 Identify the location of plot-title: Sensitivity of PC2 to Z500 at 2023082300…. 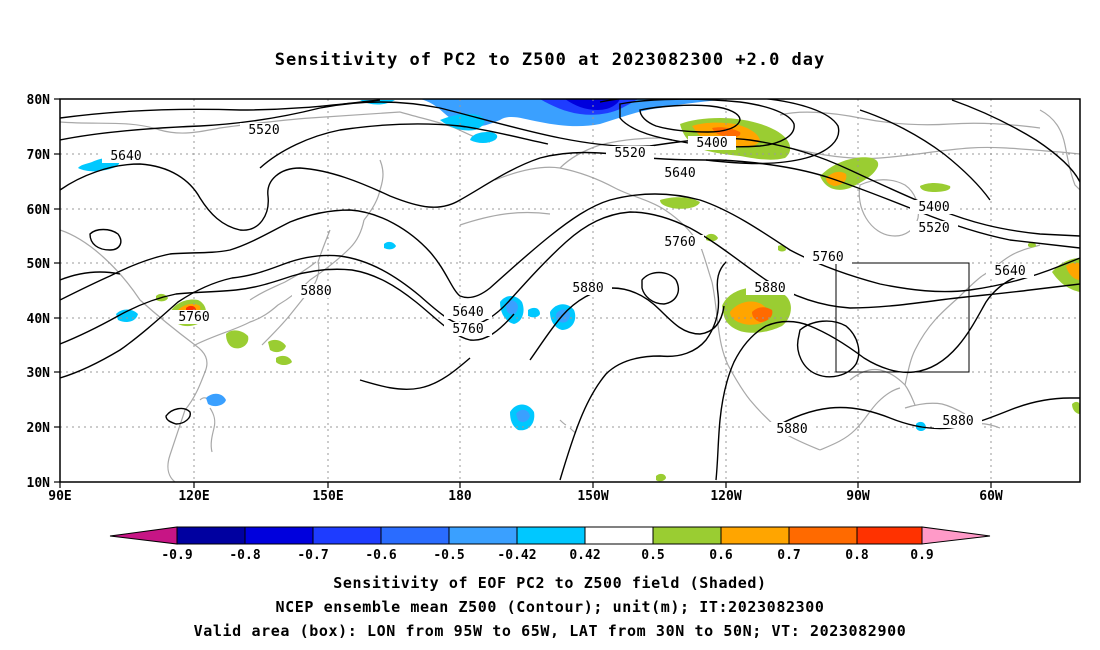
(550, 60).